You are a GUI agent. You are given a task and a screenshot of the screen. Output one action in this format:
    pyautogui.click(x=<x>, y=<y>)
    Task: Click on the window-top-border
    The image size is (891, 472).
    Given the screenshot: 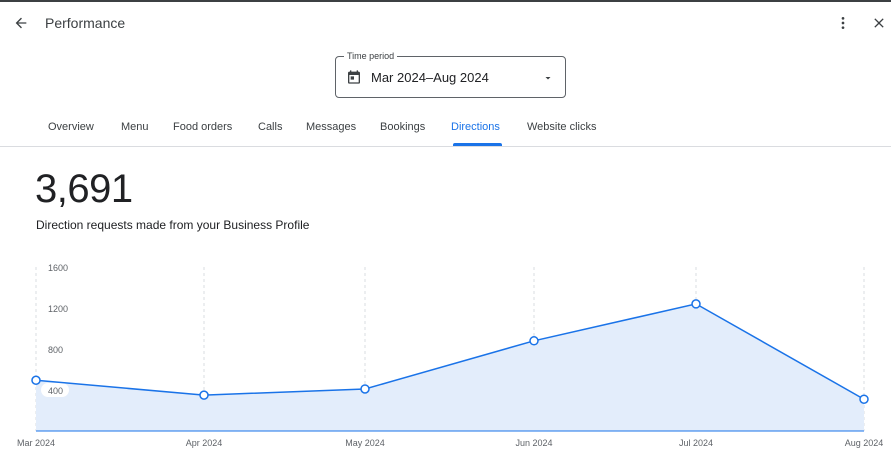 What is the action you would take?
    pyautogui.click(x=445, y=1)
    